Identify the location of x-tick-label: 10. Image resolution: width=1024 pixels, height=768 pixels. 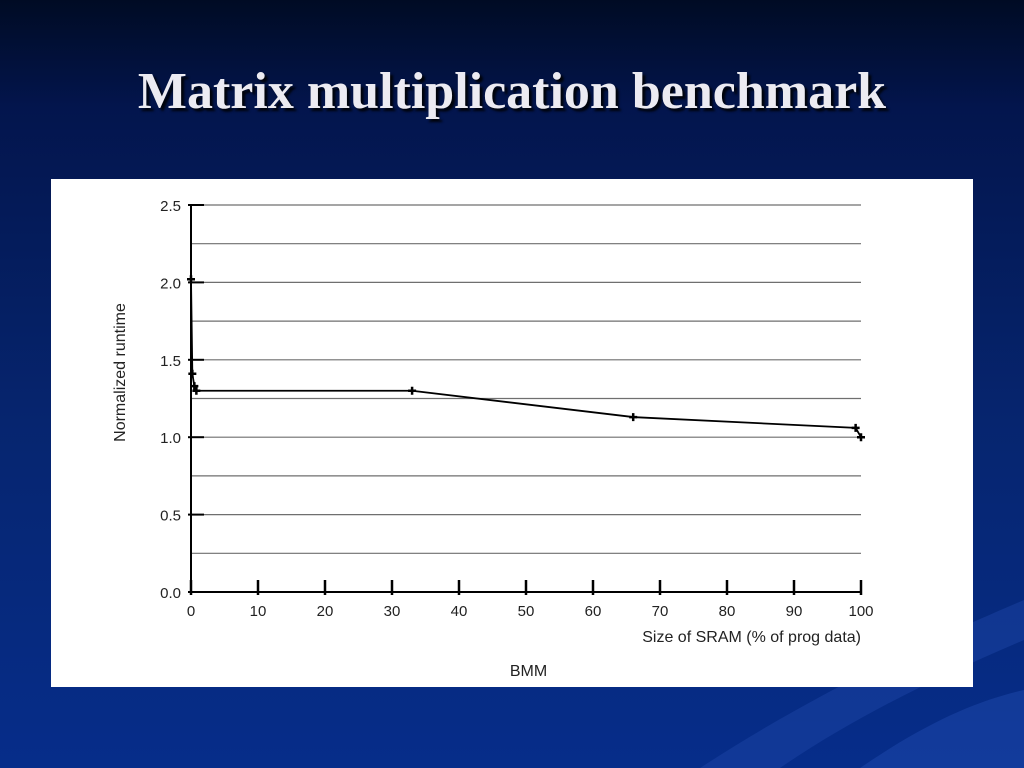
(258, 611).